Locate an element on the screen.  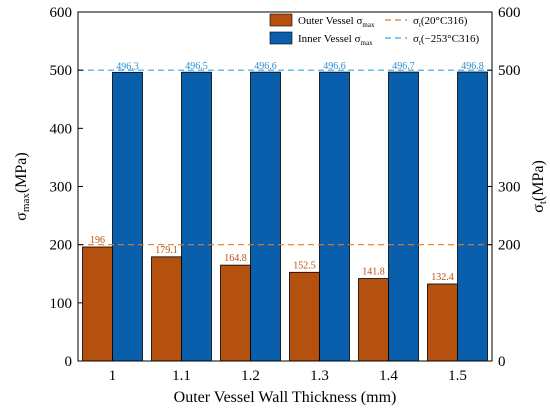
x-tick-label: 1.1 is located at coordinates (181, 376).